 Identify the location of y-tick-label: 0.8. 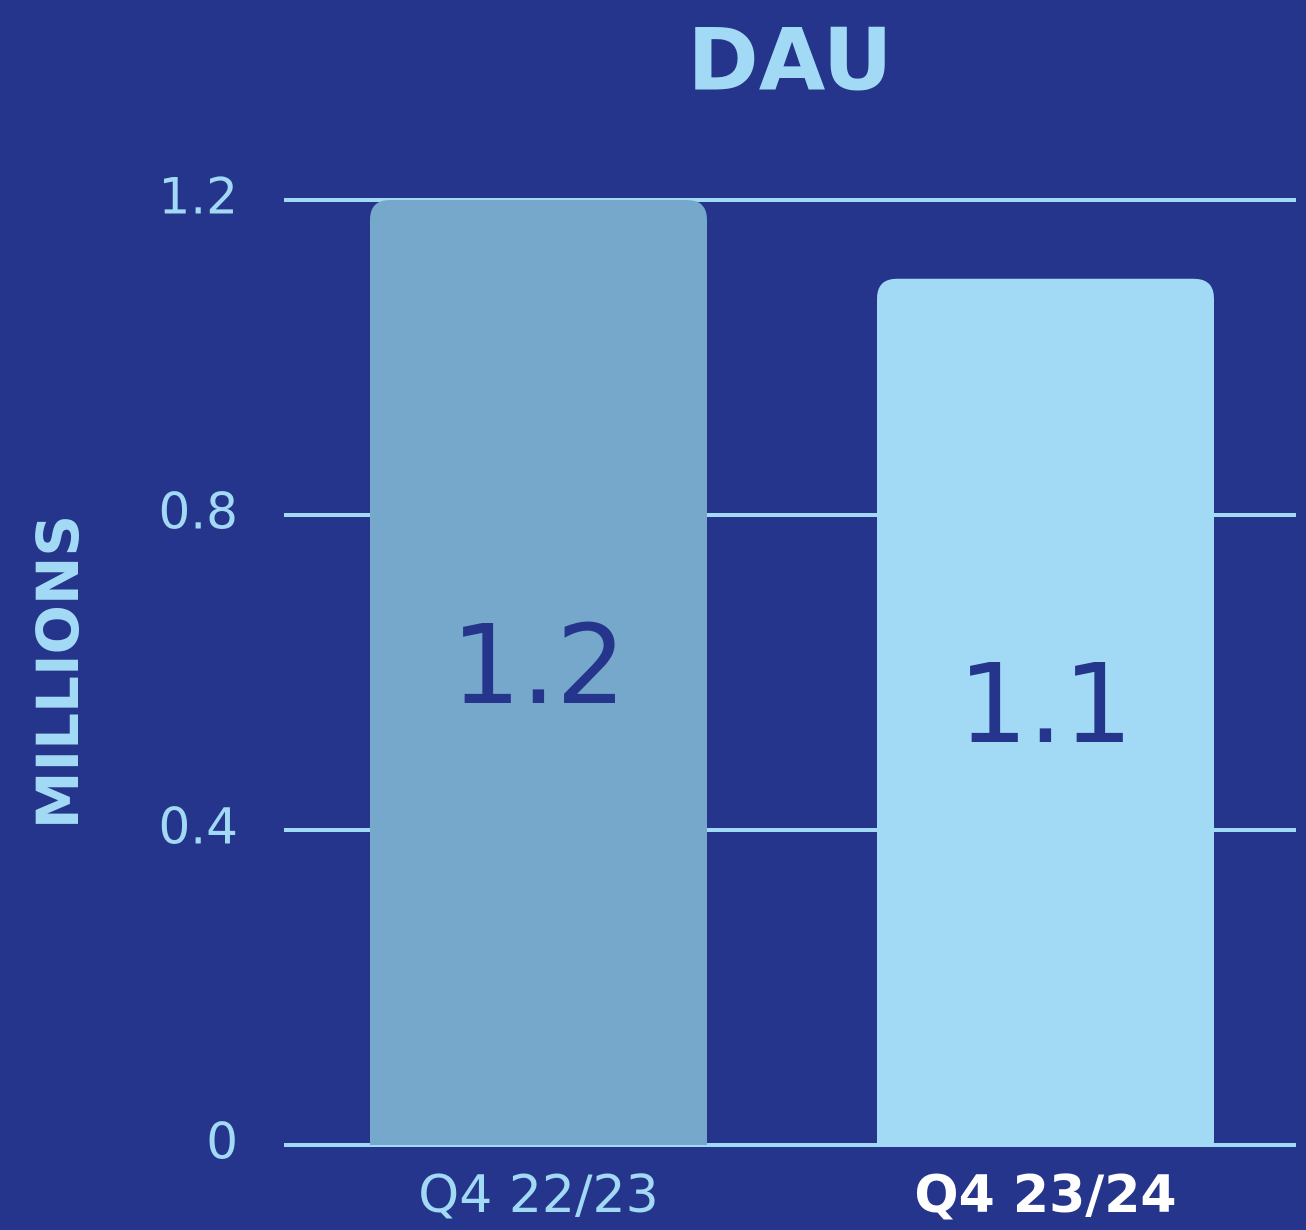
(198, 512).